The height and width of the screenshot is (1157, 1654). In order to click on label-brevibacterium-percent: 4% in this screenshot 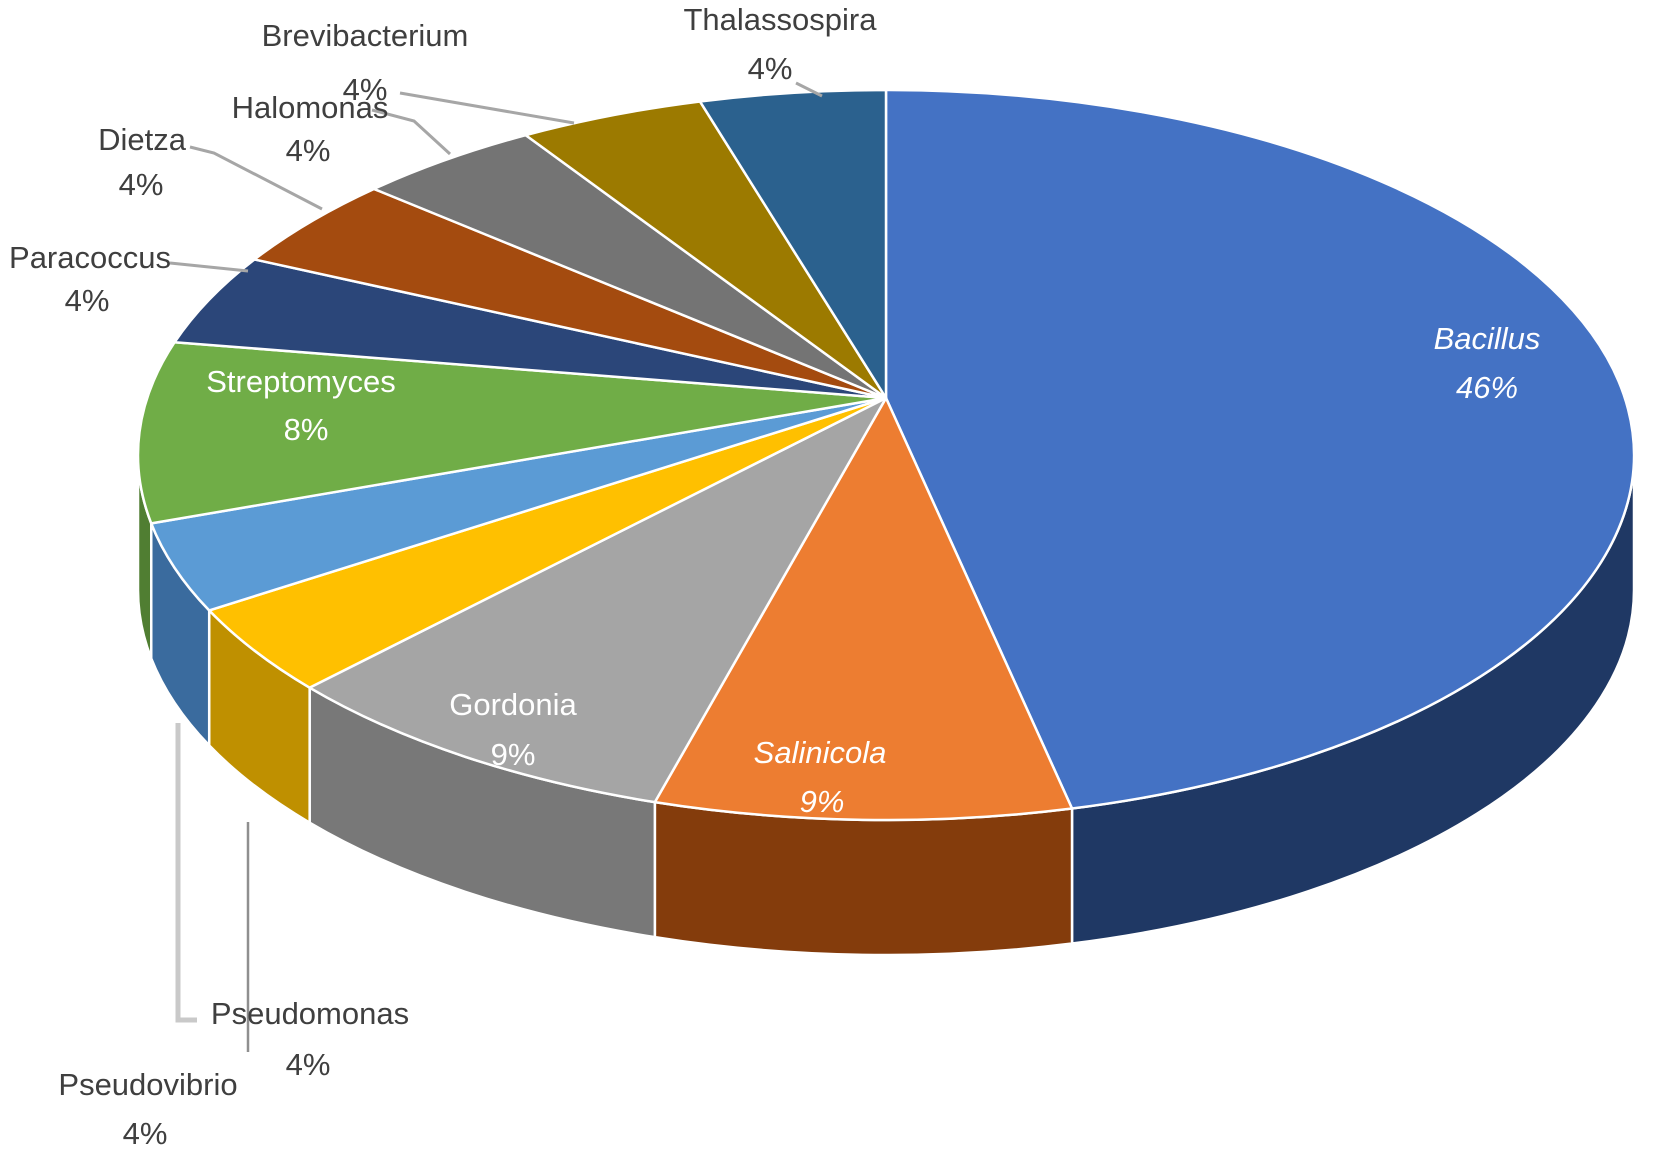, I will do `click(365, 89)`.